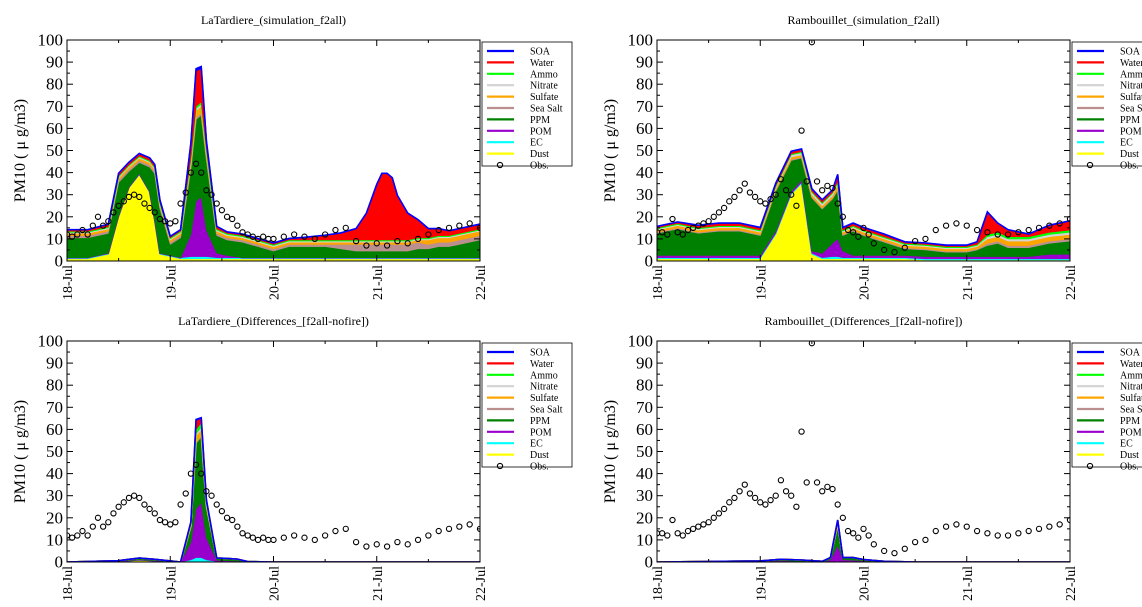  I want to click on chart-title: LaTardiere_(simulation_f2all), so click(273, 20).